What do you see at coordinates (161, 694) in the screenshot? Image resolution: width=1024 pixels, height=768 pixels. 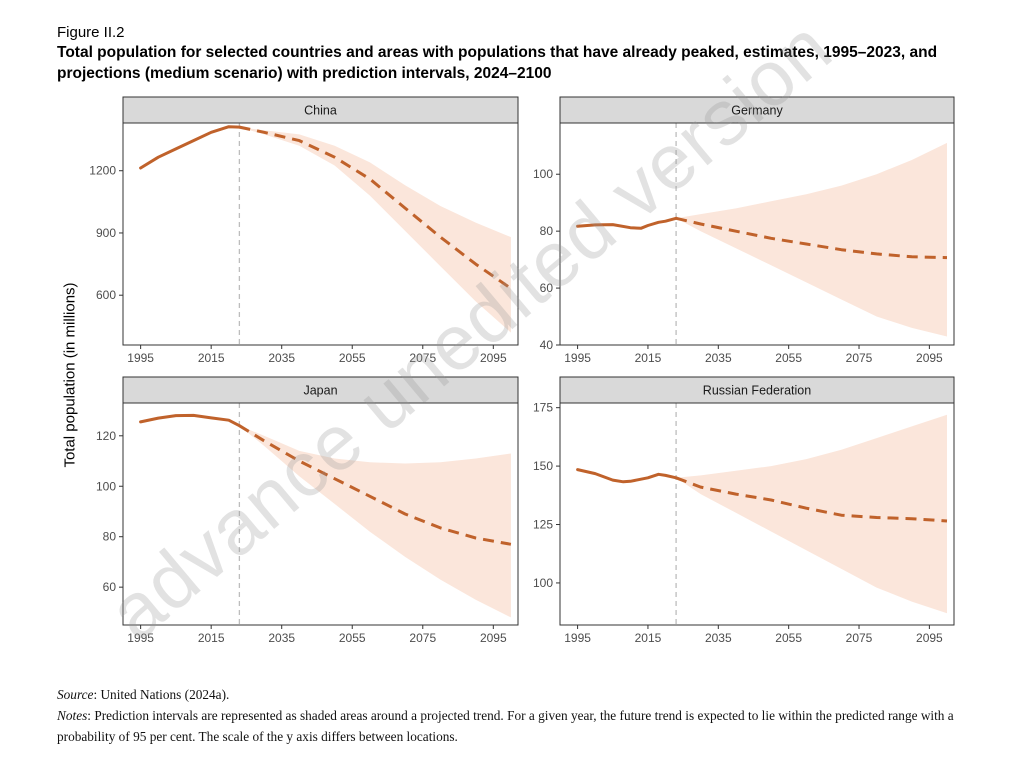 I see `source-text: : United Nations (2024a).` at bounding box center [161, 694].